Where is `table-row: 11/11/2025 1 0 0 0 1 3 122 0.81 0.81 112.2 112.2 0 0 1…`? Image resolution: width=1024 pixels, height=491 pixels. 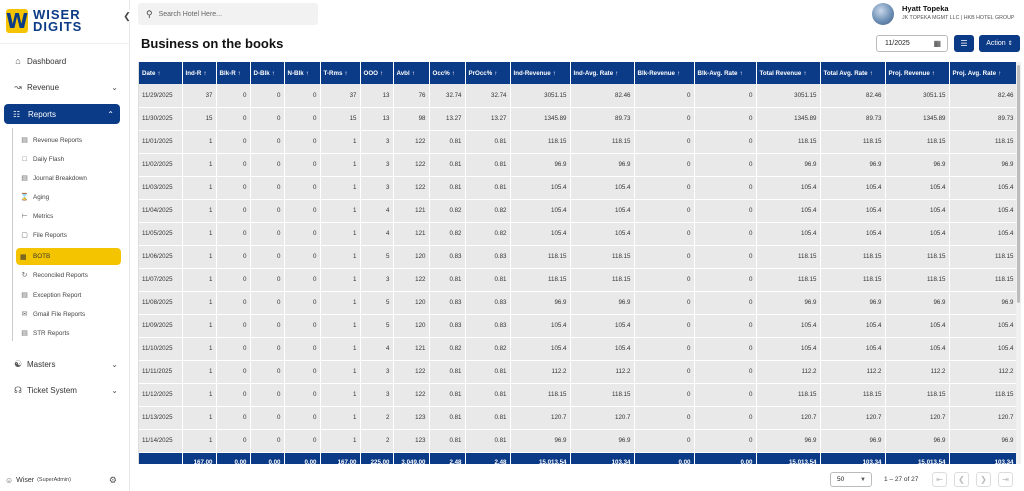
table-row: 11/11/2025 1 0 0 0 1 3 122 0.81 0.81 112.2 112.2 0 0 1… is located at coordinates (577, 372).